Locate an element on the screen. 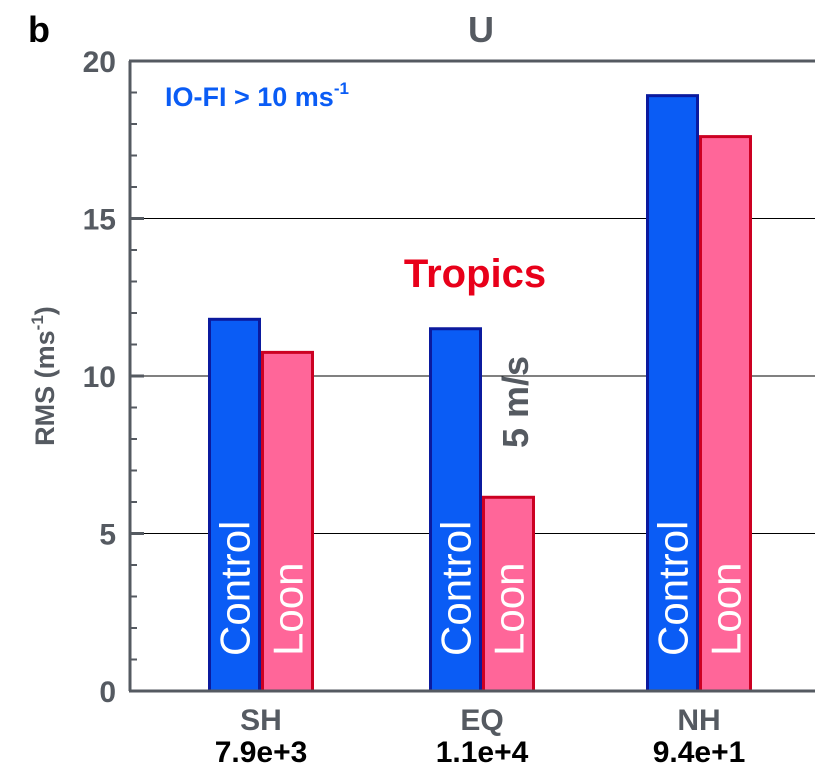 The height and width of the screenshot is (768, 815). y-axis-label-close: ) is located at coordinates (45, 310).